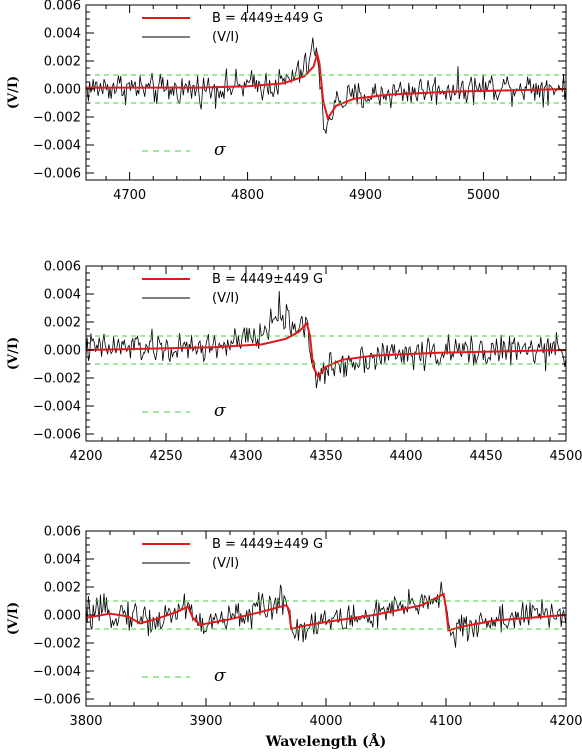 This screenshot has height=752, width=582. I want to click on x-tick-label: 4300, so click(245, 456).